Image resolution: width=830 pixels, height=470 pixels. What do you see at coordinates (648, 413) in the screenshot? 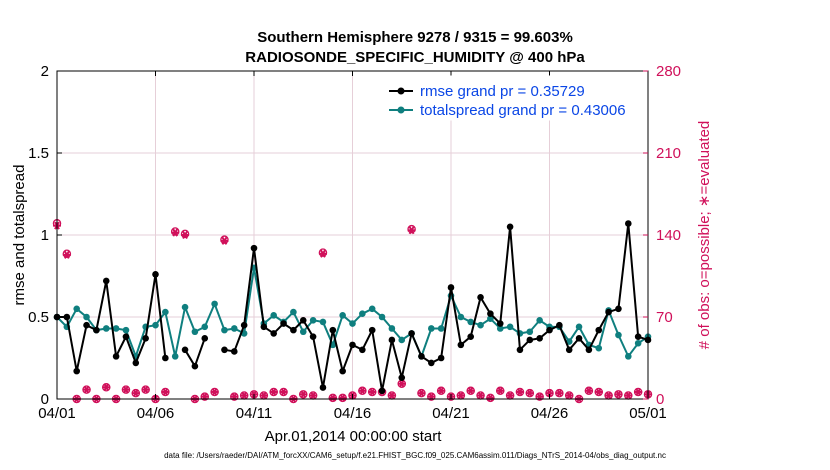
I see `x-tick-label: 05/01` at bounding box center [648, 413].